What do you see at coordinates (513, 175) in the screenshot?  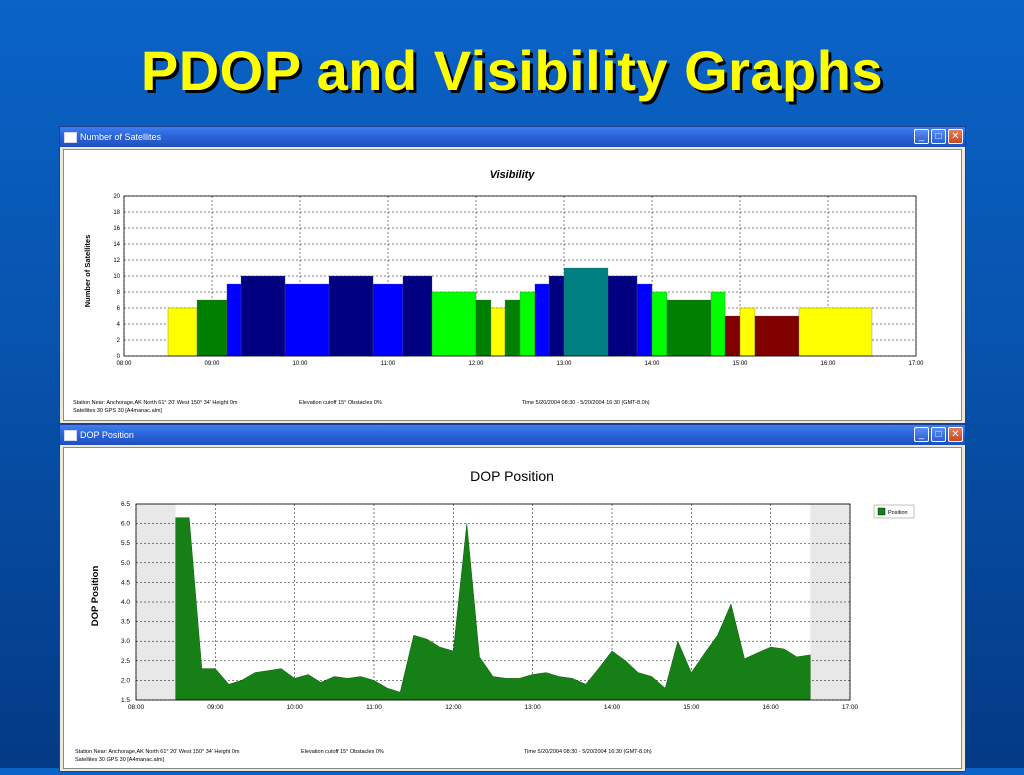 I see `chart-title: Visibility` at bounding box center [513, 175].